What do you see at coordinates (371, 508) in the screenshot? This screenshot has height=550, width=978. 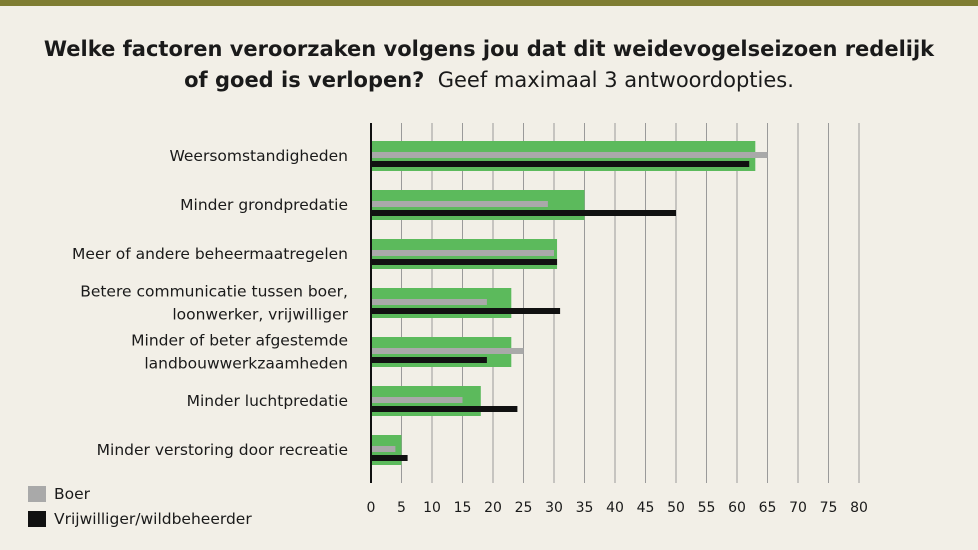 I see `x-tick-label: 0` at bounding box center [371, 508].